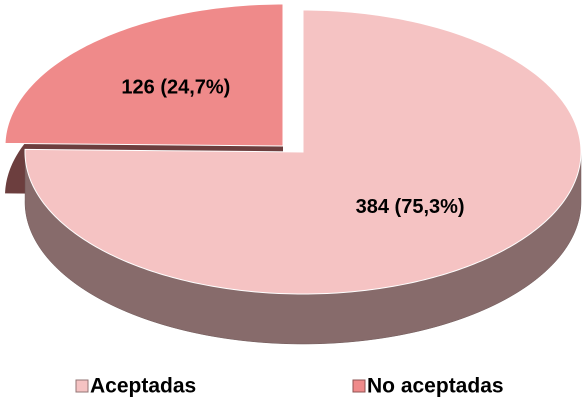 The height and width of the screenshot is (407, 587). What do you see at coordinates (410, 207) in the screenshot?
I see `data-label: 384 (75,3%)` at bounding box center [410, 207].